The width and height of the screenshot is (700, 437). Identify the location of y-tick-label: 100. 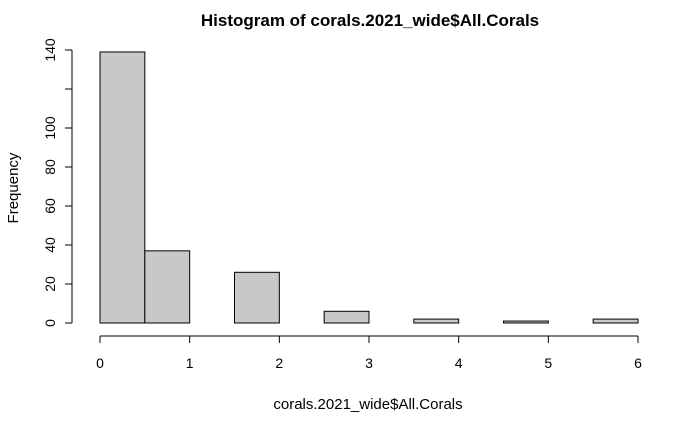
(50, 128).